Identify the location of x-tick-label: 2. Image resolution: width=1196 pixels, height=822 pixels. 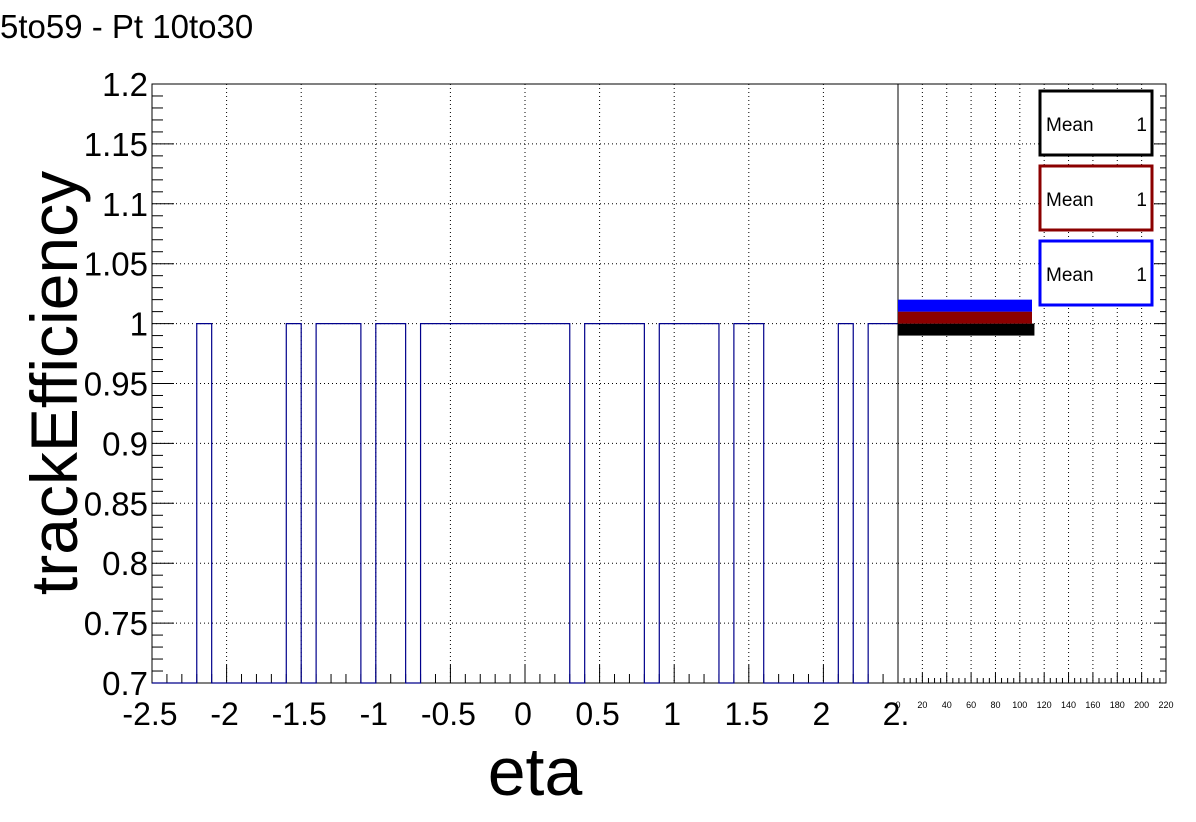
(822, 714).